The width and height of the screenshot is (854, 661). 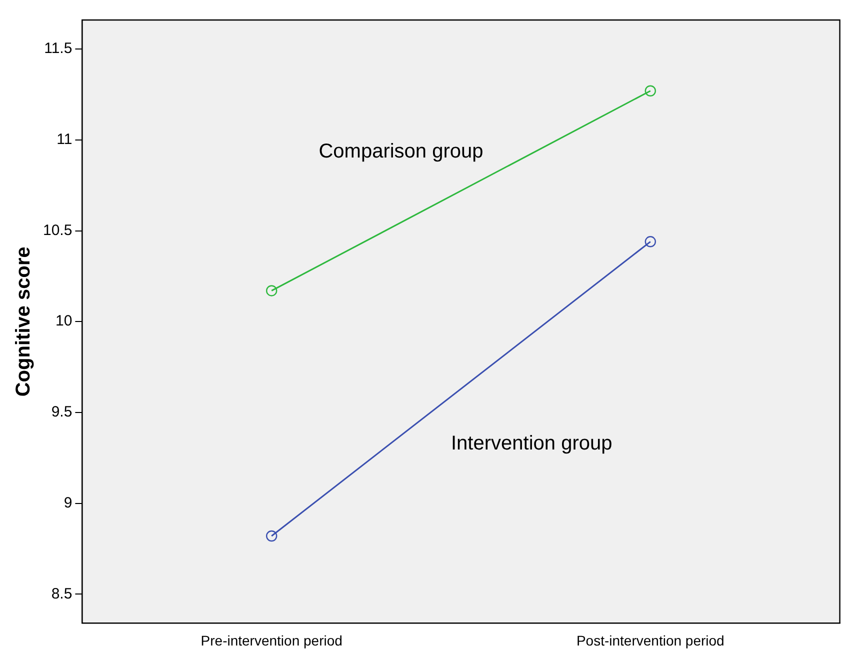 I want to click on y-tick-label: 10, so click(x=64, y=321).